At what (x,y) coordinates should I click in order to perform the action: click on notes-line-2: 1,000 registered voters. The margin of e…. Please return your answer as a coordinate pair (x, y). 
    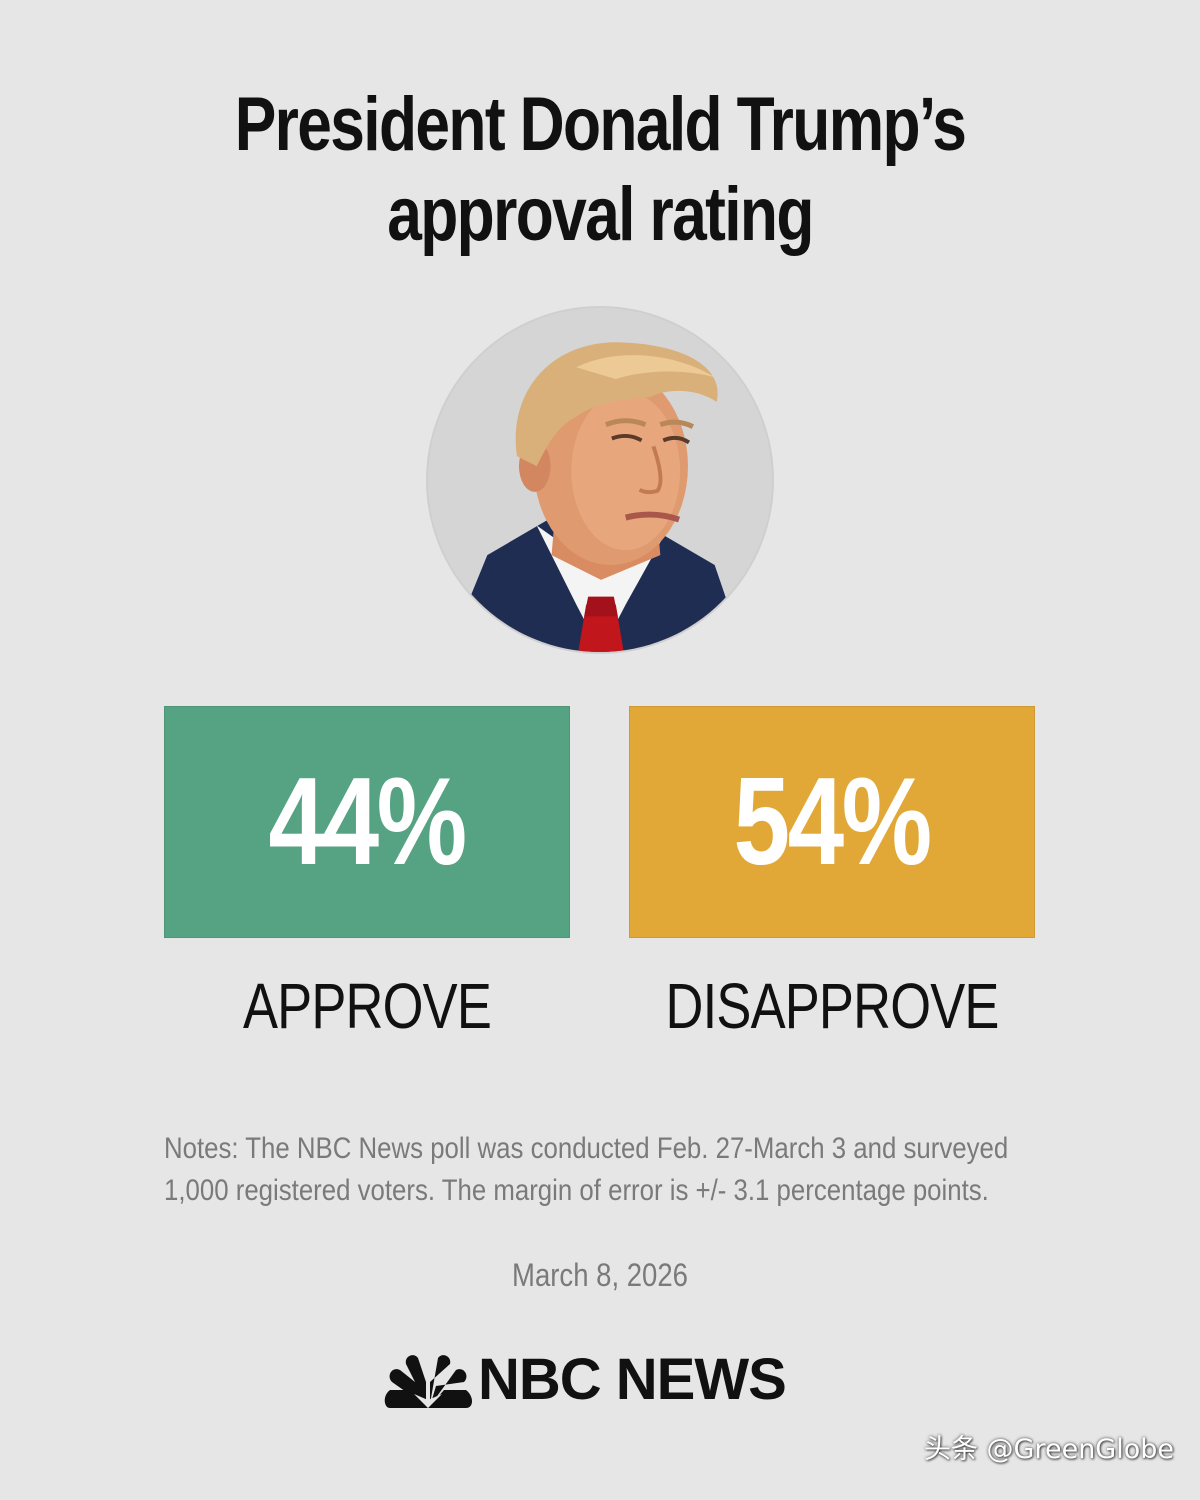
    Looking at the image, I should click on (576, 1190).